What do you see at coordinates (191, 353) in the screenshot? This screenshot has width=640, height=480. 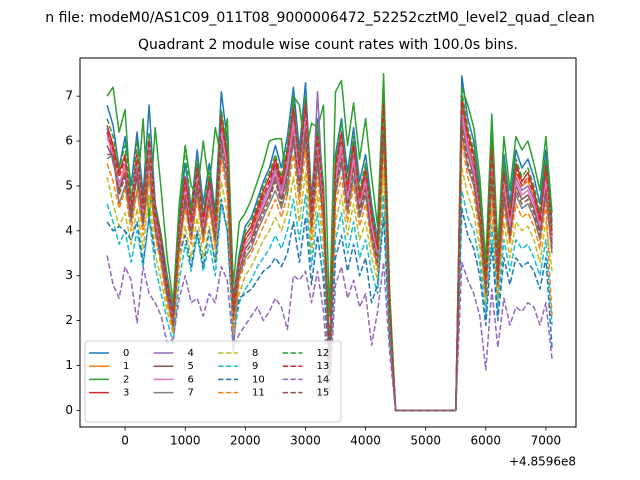 I see `legend-label-4: 4` at bounding box center [191, 353].